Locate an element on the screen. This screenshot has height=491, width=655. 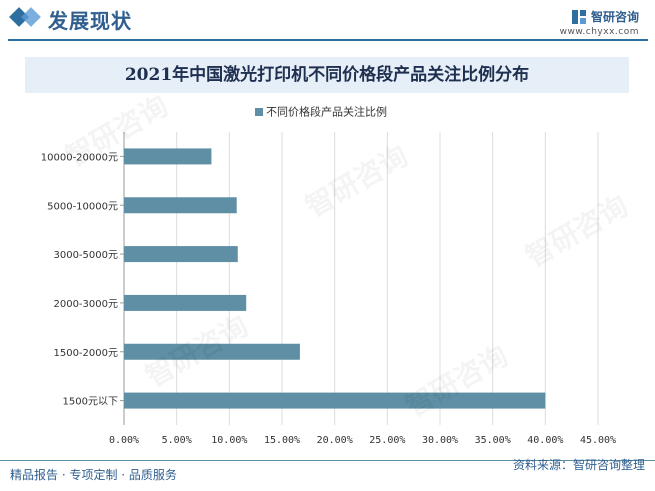
brand-logo-icon is located at coordinates (578, 16).